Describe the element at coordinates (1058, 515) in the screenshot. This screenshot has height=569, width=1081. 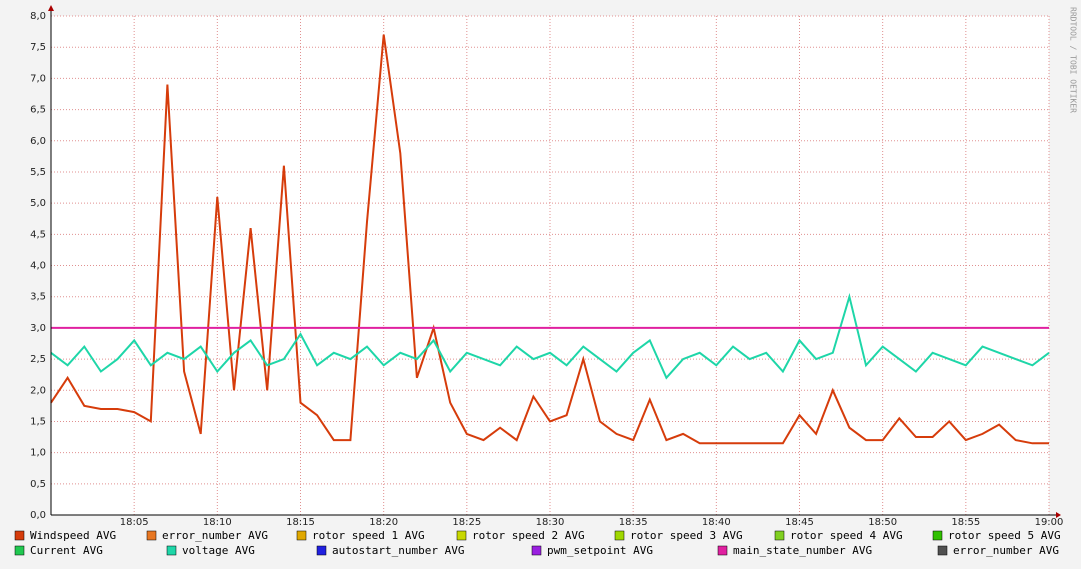
I see `x-arrow` at that location.